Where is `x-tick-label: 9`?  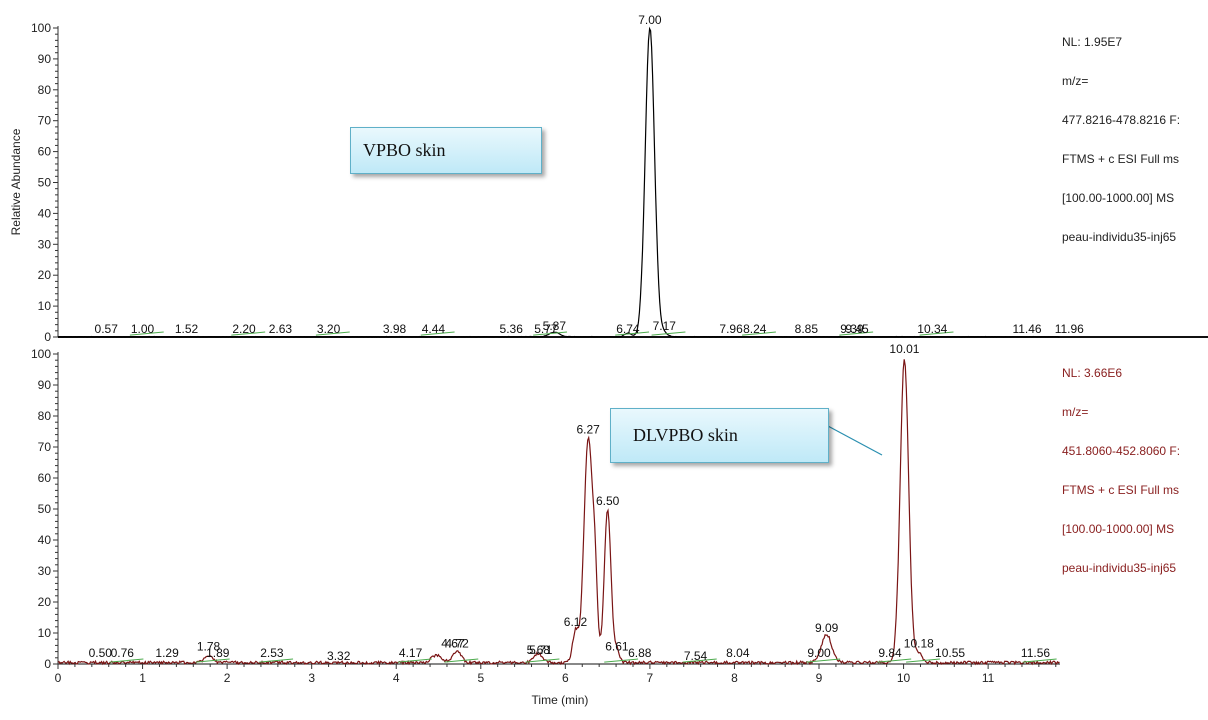
x-tick-label: 9 is located at coordinates (819, 678).